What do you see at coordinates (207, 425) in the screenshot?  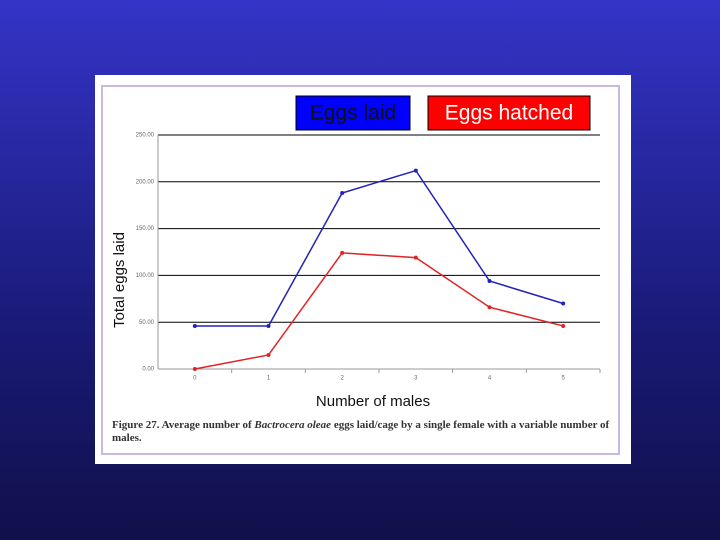 I see `caption-text: Average number of` at bounding box center [207, 425].